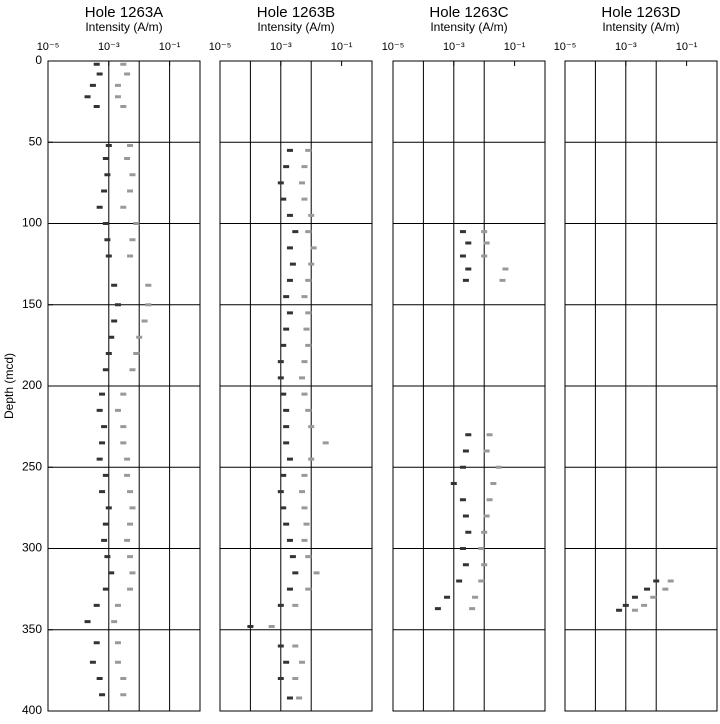 Image resolution: width=720 pixels, height=724 pixels. I want to click on y-tick-label: 0, so click(38, 60).